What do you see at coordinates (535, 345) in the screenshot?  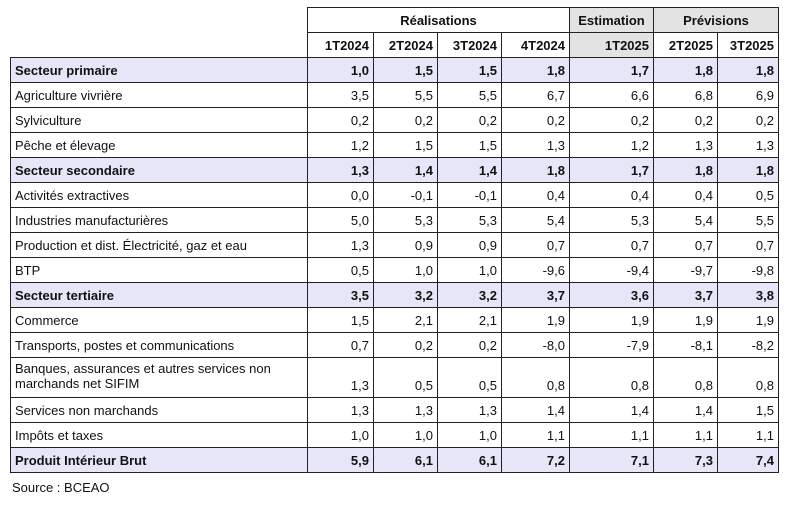 I see `value-cell: -8,0` at bounding box center [535, 345].